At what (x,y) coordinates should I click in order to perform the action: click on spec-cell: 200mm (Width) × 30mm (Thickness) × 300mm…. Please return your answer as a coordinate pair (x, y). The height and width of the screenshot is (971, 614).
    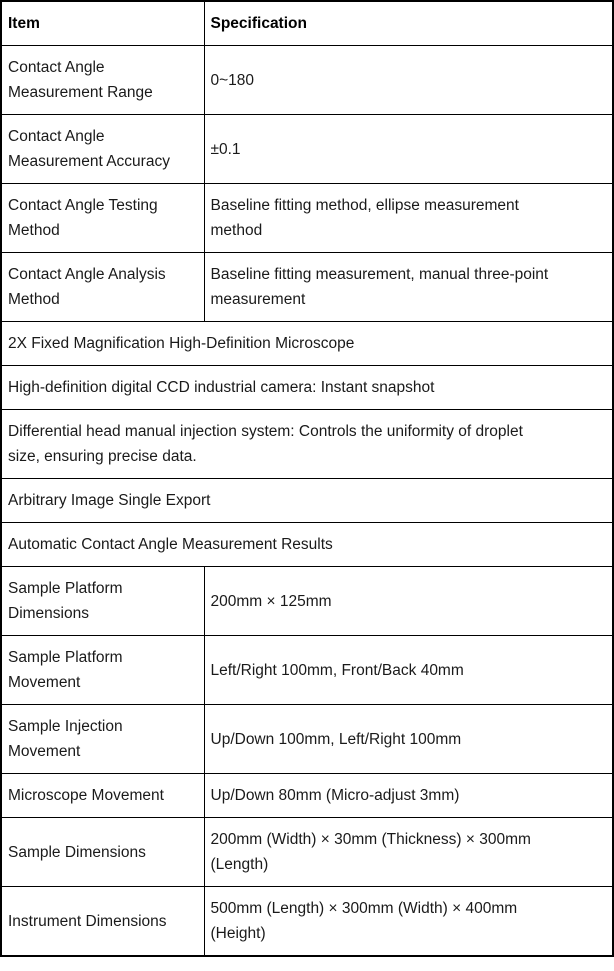
    Looking at the image, I should click on (408, 852).